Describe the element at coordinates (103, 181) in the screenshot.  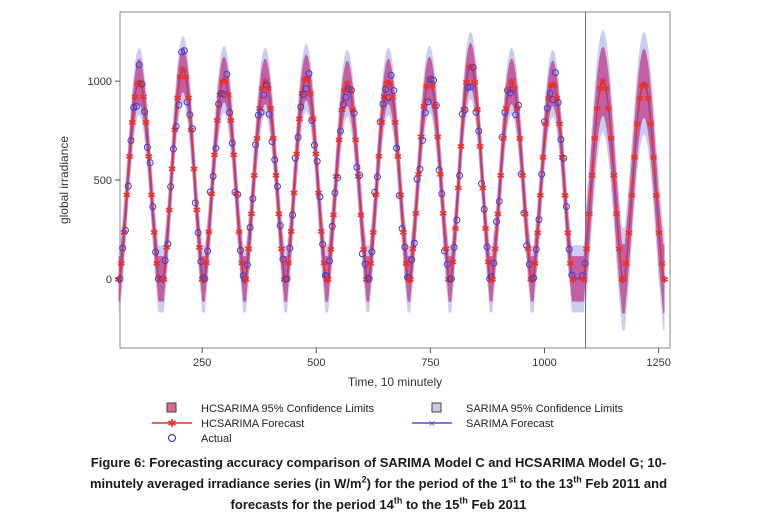
I see `y-tick-label: 500` at that location.